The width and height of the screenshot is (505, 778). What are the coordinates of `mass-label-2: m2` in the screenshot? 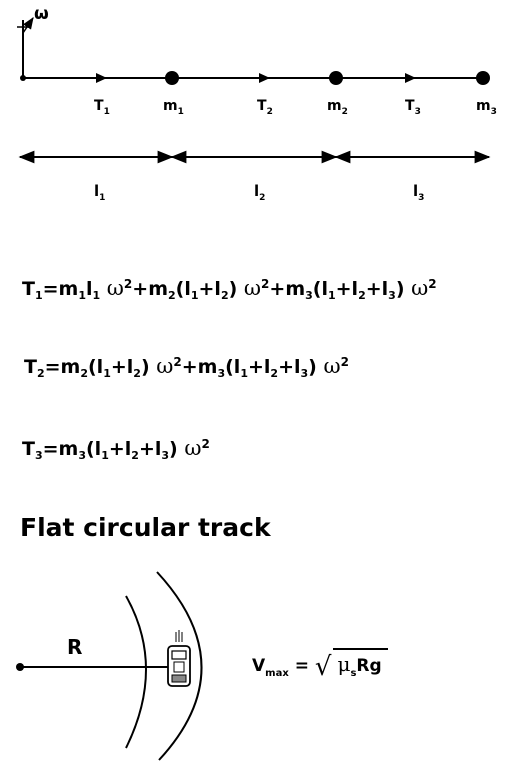 It's located at (337, 107).